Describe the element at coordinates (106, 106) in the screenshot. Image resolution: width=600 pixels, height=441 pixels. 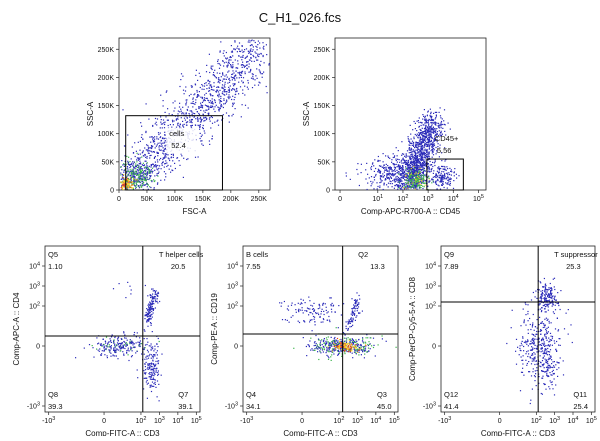
I see `y-tick-label: 150K` at that location.